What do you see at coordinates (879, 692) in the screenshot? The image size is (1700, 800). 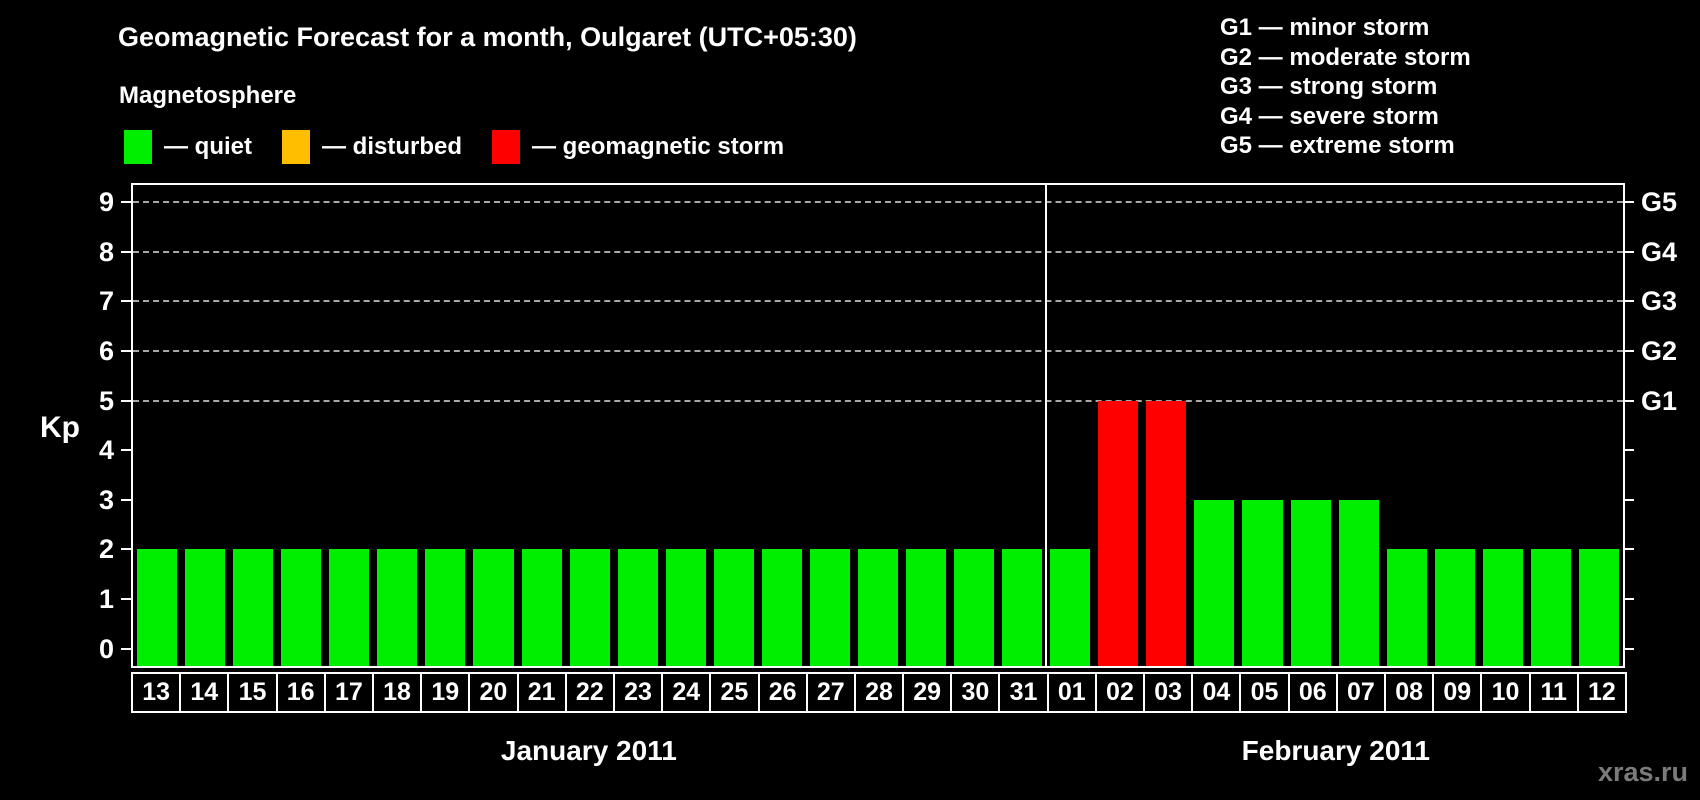 I see `day-label: 28` at bounding box center [879, 692].